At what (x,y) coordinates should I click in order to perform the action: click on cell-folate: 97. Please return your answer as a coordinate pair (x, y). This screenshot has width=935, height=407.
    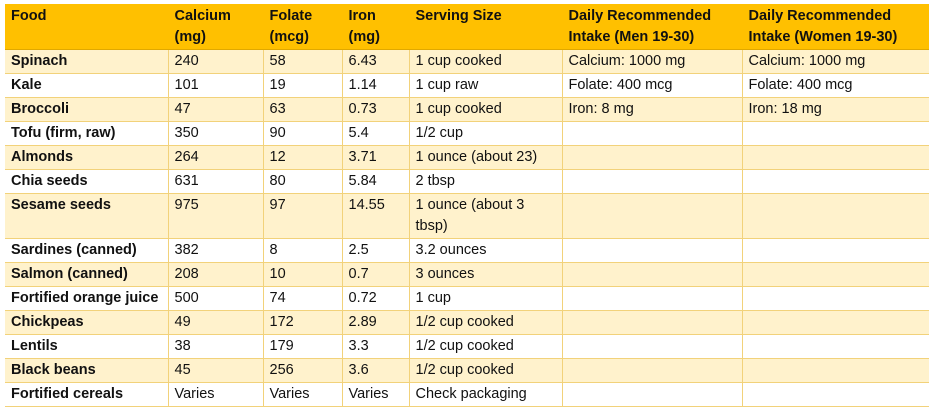
    Looking at the image, I should click on (303, 216).